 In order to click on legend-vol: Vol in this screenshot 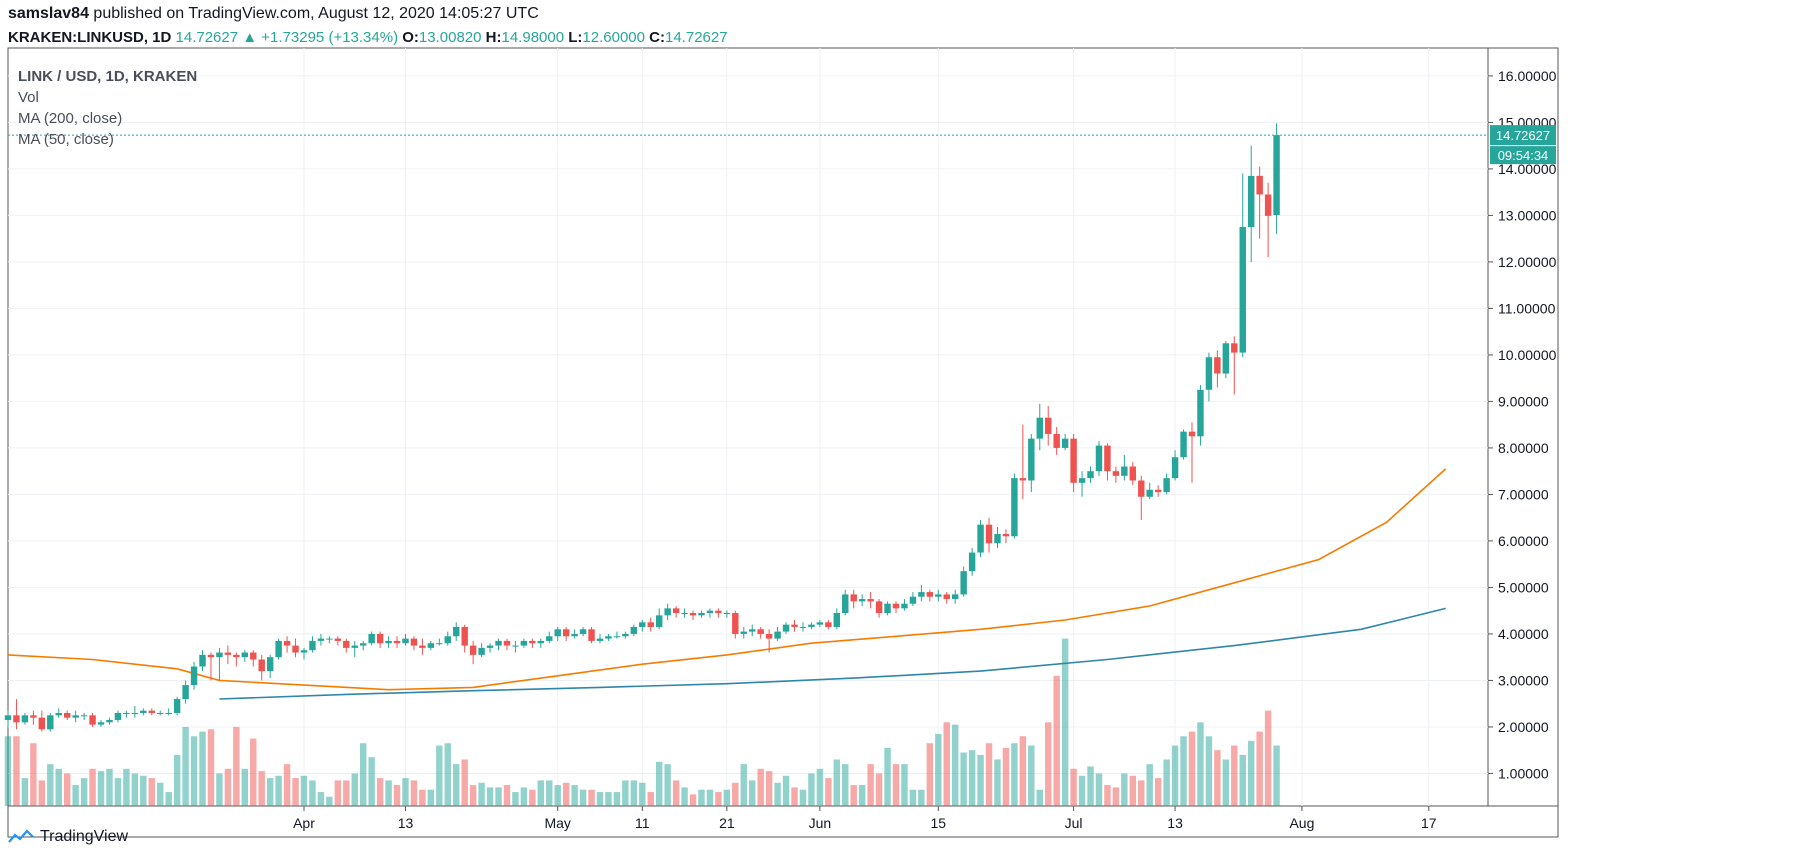, I will do `click(28, 97)`.